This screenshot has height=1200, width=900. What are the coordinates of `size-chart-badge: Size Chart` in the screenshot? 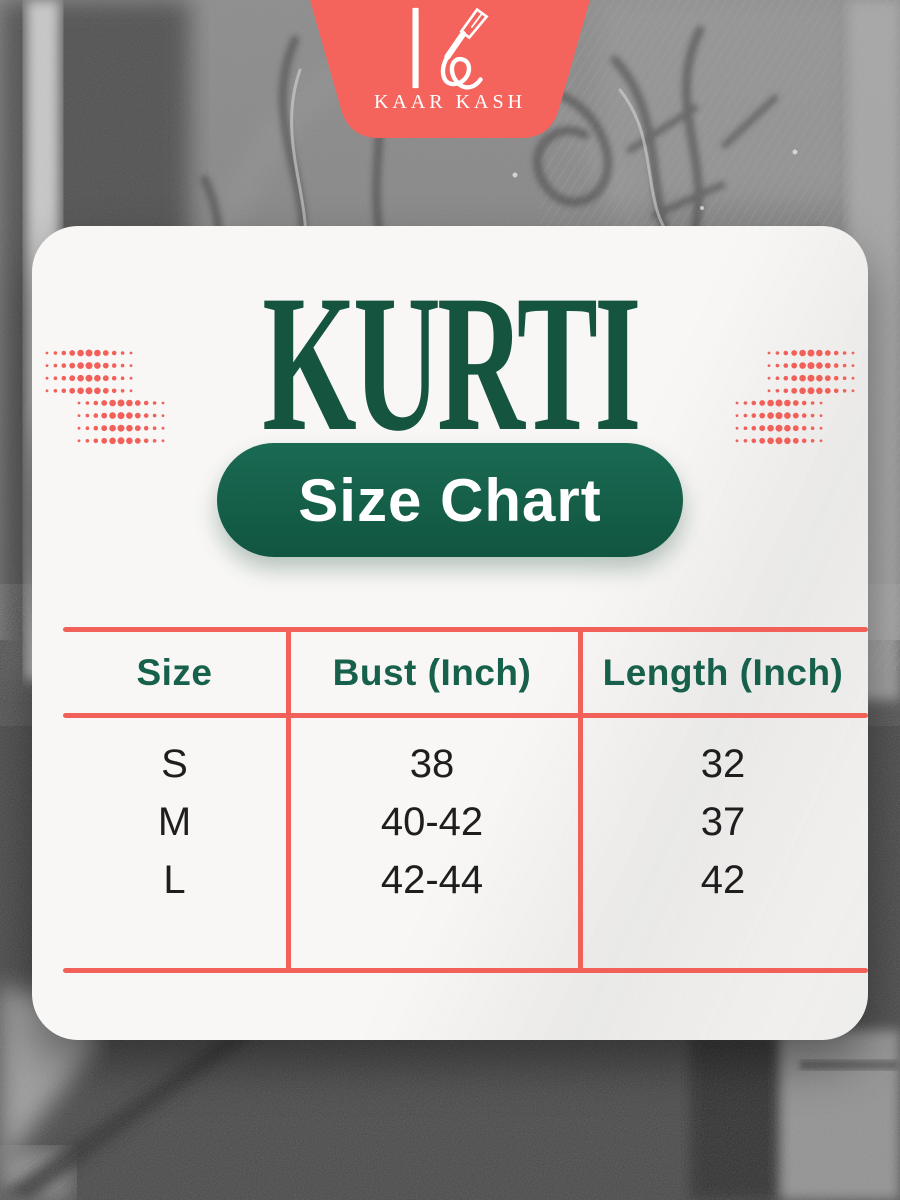 It's located at (450, 500).